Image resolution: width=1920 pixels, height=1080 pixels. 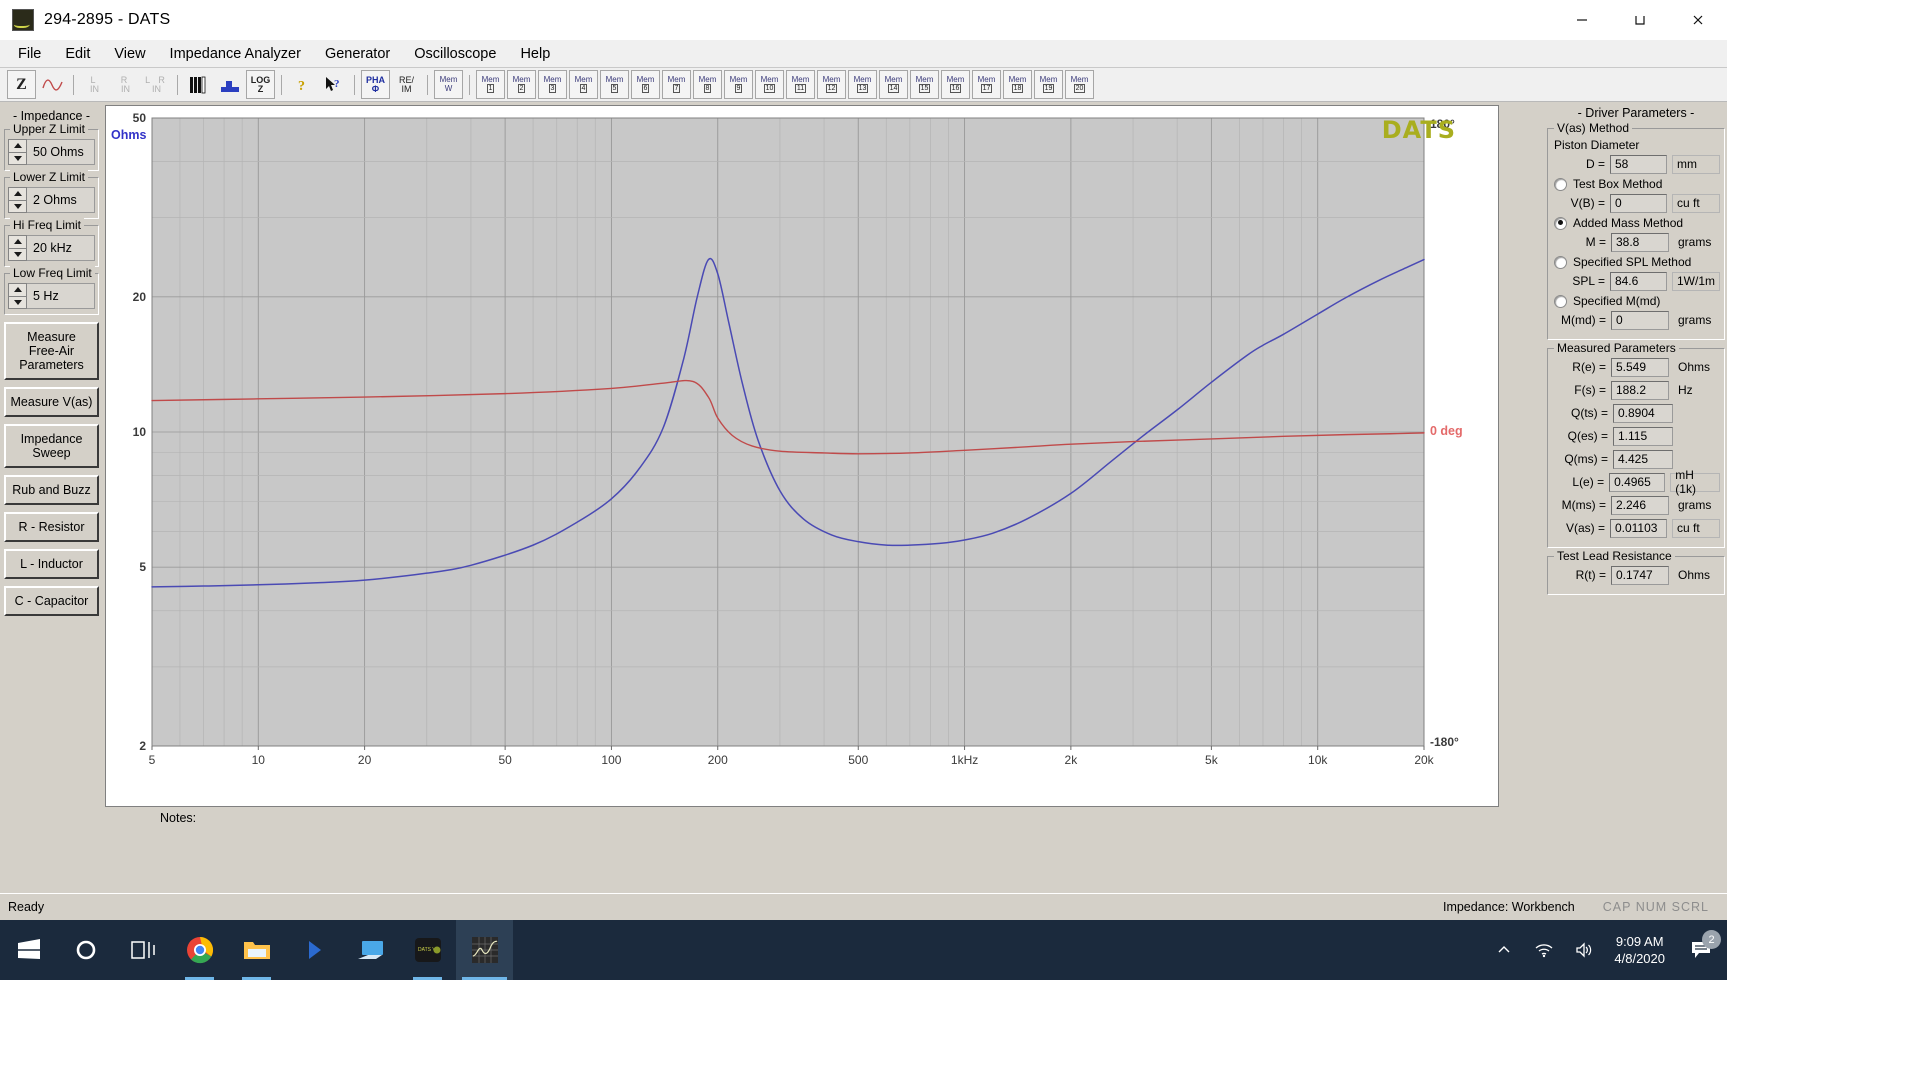 What do you see at coordinates (1560, 262) in the screenshot?
I see `specified-spl-radio-icon` at bounding box center [1560, 262].